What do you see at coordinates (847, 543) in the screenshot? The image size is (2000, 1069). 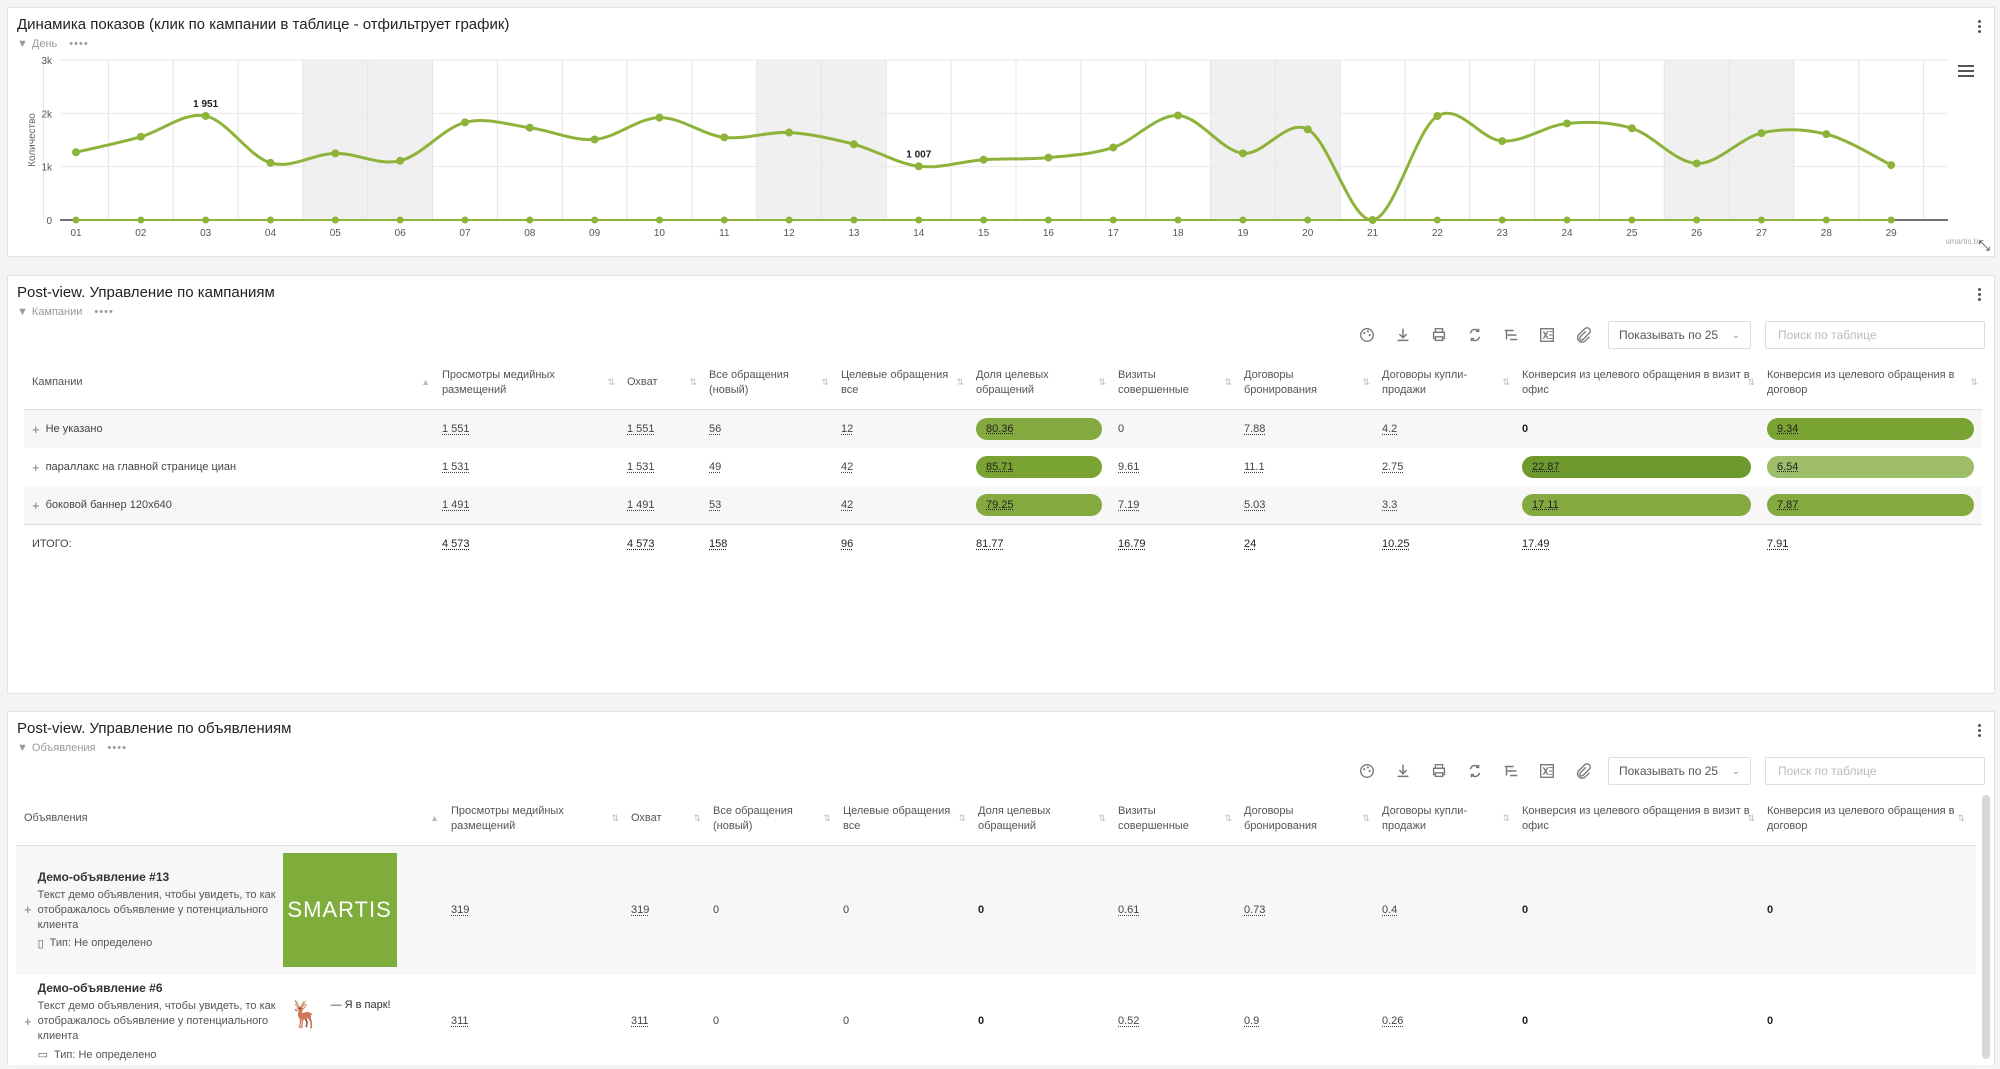 I see `total-value: 96` at bounding box center [847, 543].